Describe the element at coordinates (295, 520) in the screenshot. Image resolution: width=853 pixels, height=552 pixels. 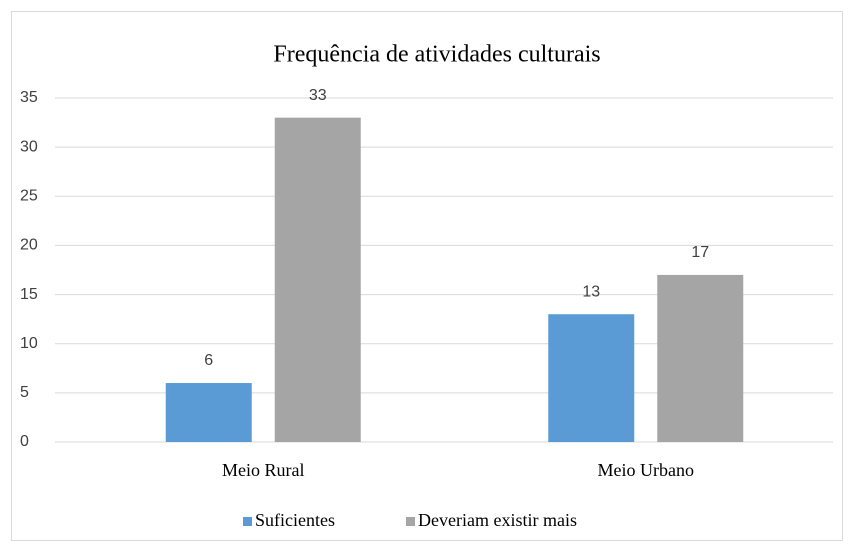
I see `legend-label: Suficientes` at that location.